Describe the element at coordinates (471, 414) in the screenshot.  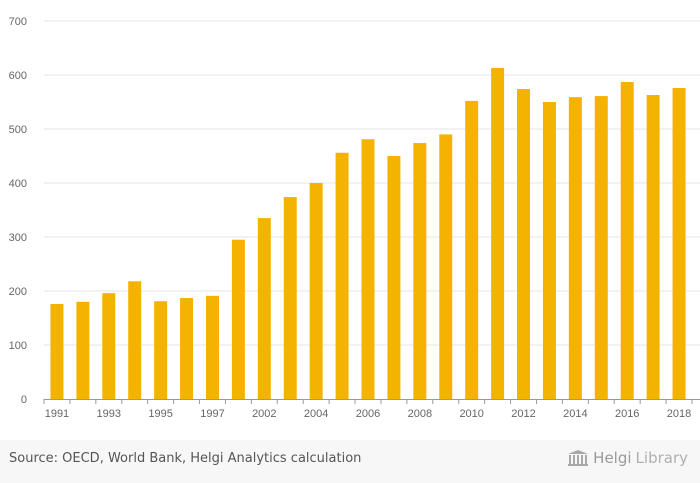
I see `x-tick-label: 2010` at that location.